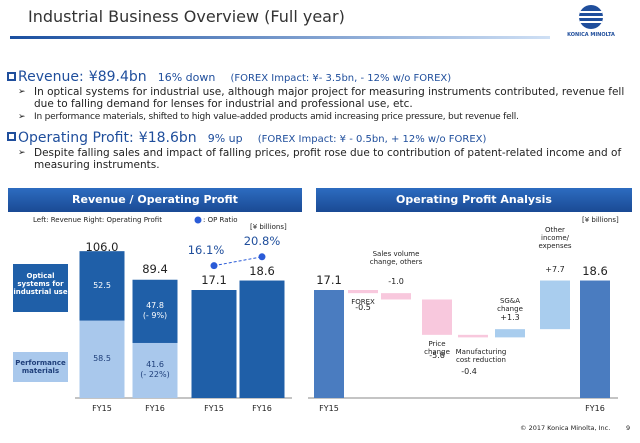 The image size is (640, 443). Describe the element at coordinates (167, 138) in the screenshot. I see `headline-part: ¥18.6bn` at that location.